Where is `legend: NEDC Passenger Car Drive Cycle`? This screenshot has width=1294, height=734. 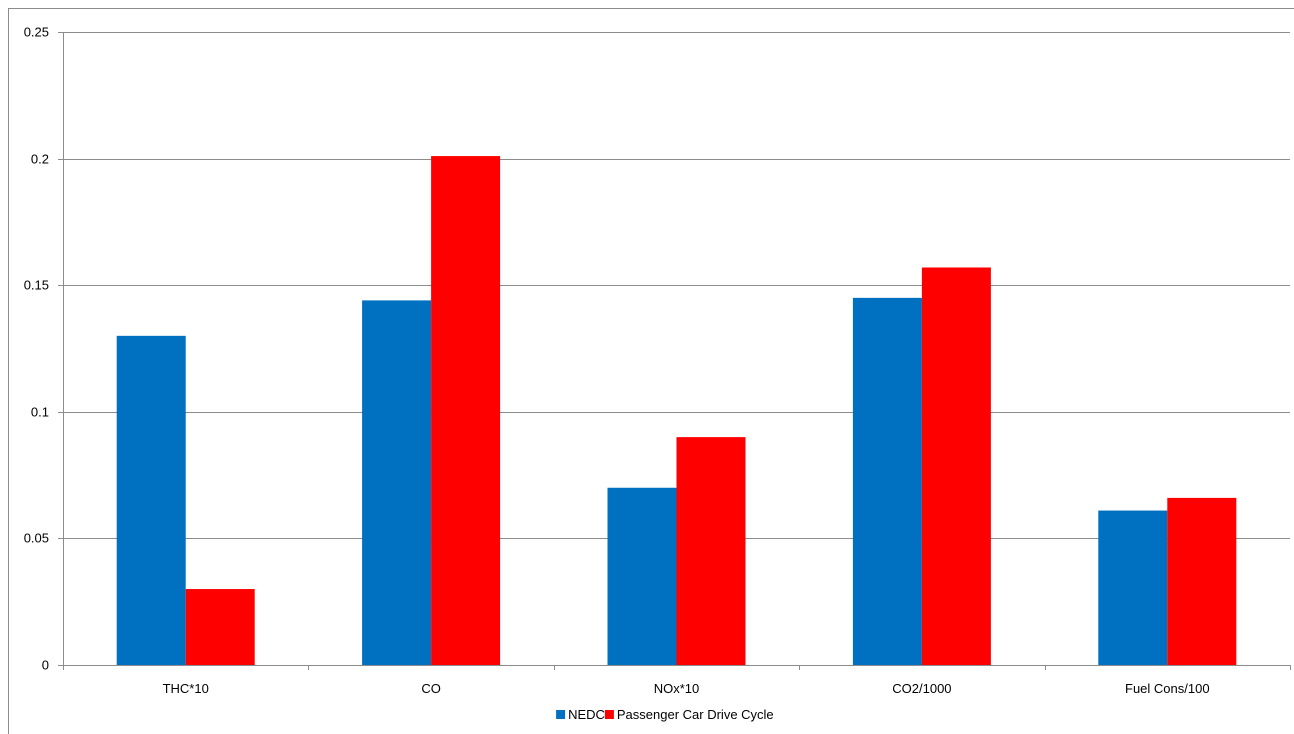
legend: NEDC Passenger Car Drive Cycle is located at coordinates (665, 714).